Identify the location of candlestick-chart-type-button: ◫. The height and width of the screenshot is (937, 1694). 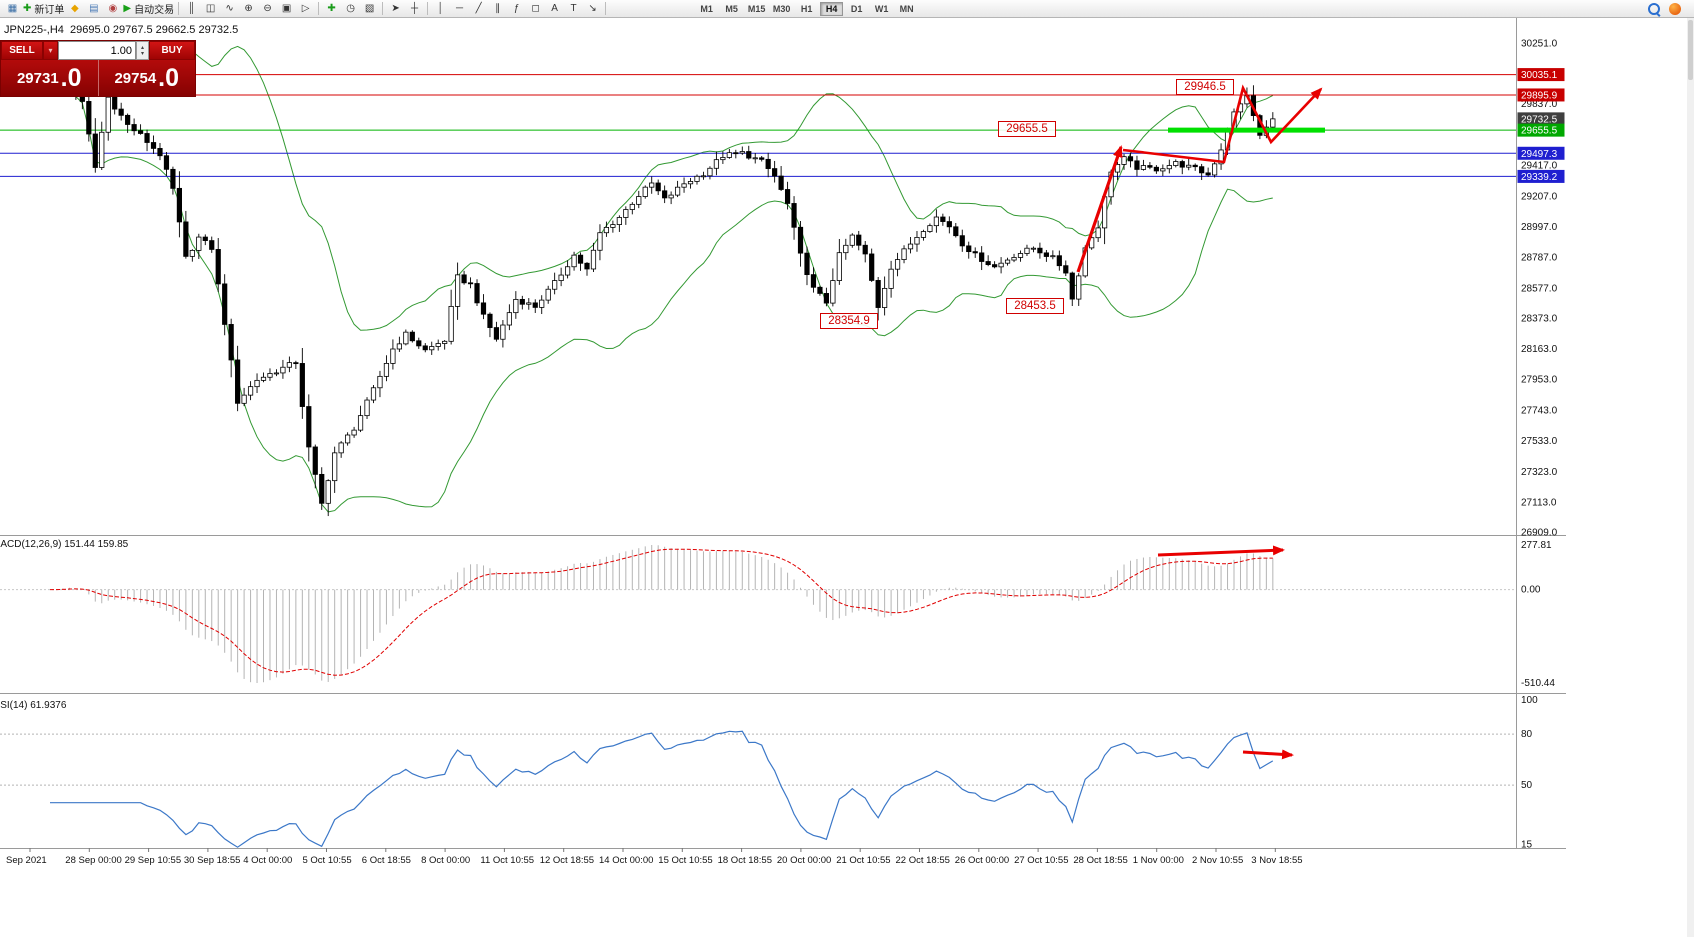
(210, 8).